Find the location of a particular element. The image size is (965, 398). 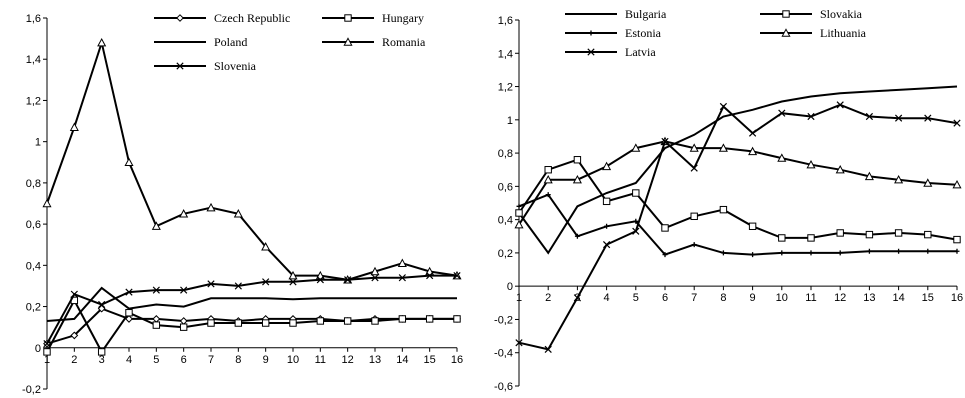

series-poland is located at coordinates (251, 304).